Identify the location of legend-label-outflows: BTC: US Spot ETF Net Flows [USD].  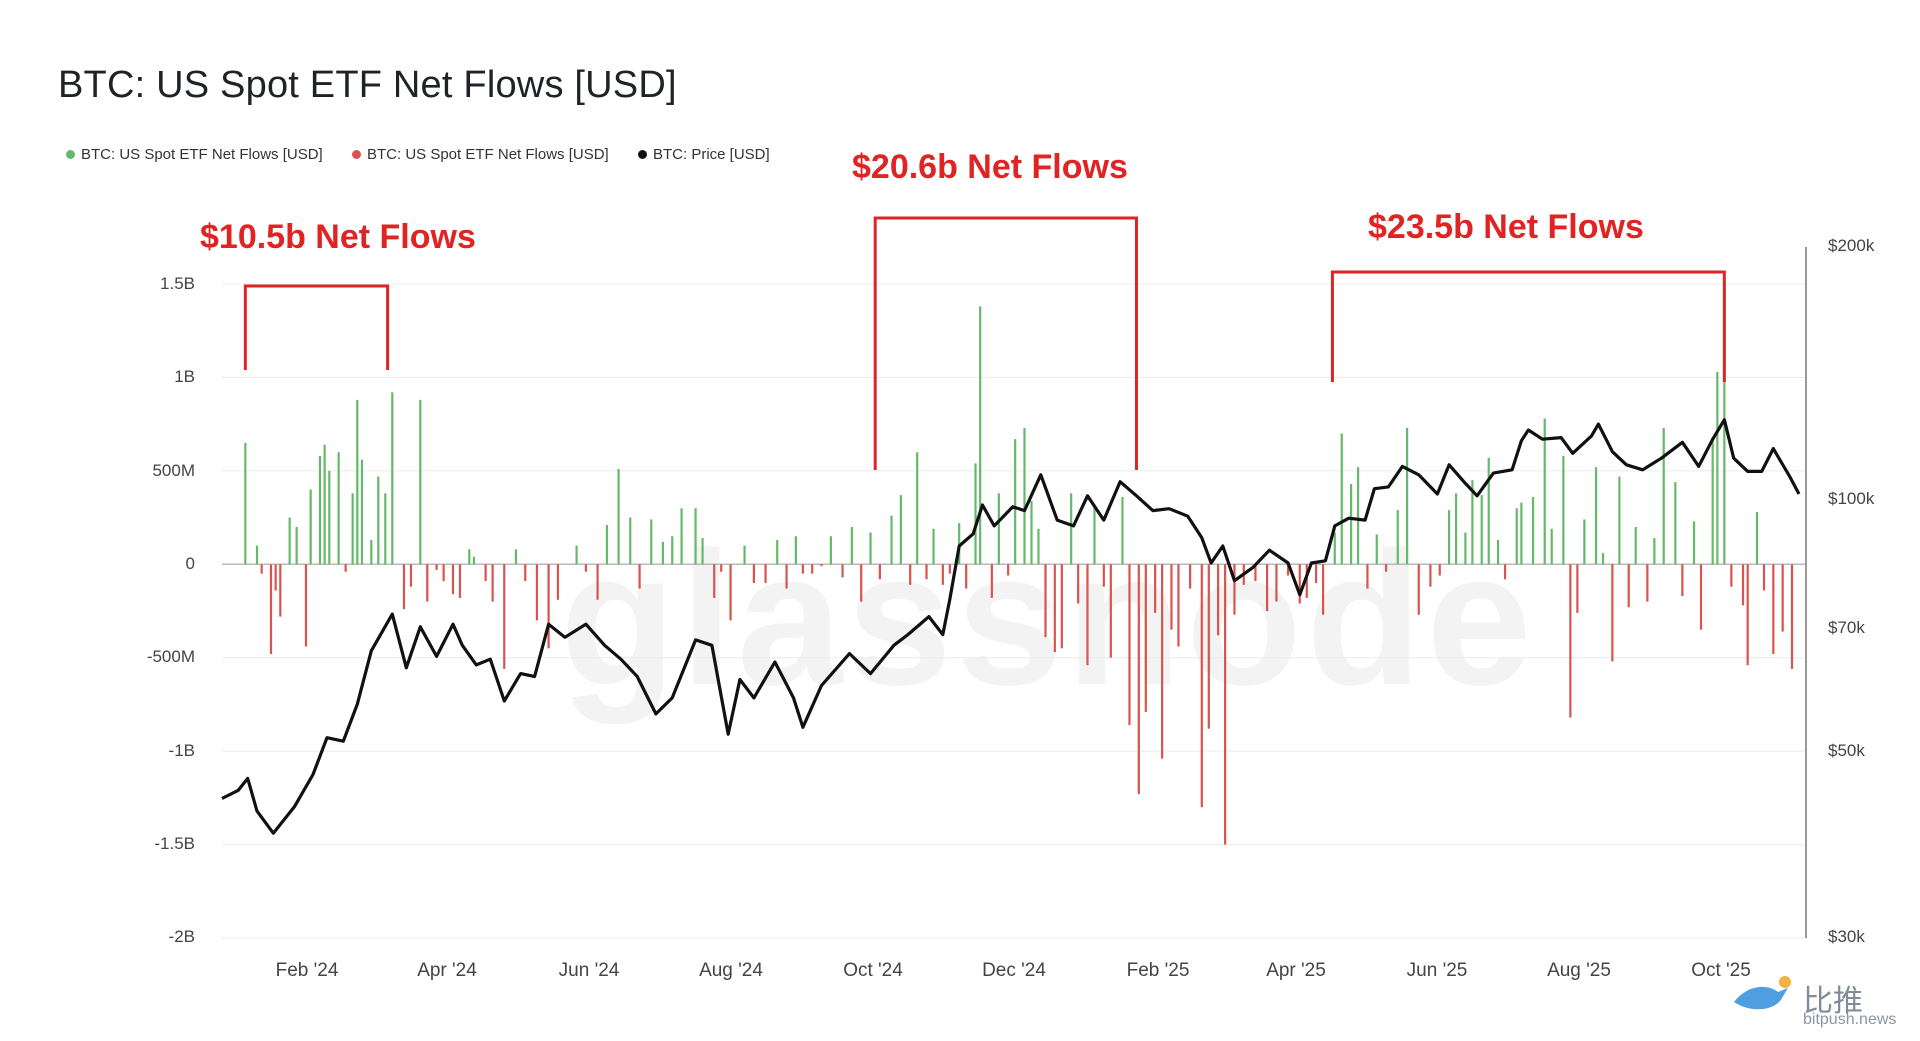
(488, 154).